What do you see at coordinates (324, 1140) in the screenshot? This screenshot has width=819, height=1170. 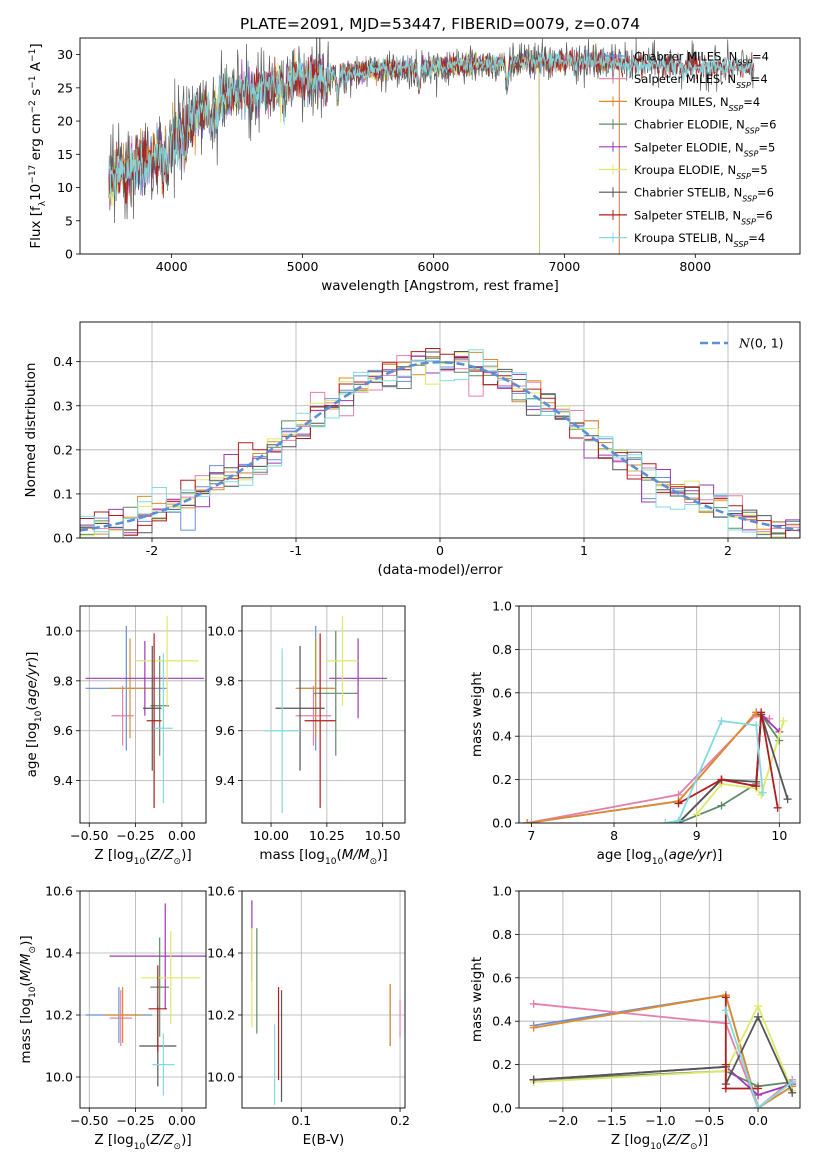 I see `x-axis-label: E(B-V)` at bounding box center [324, 1140].